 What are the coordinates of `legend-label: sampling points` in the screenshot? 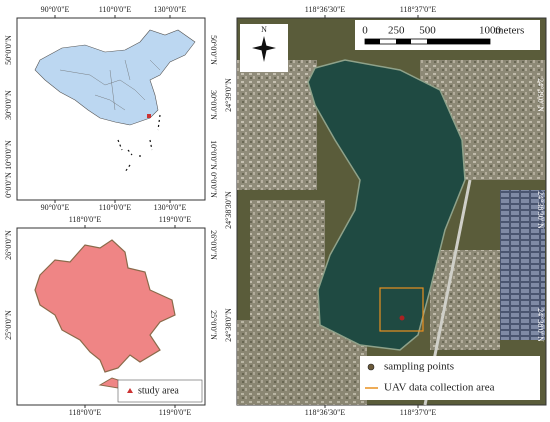 It's located at (419, 367).